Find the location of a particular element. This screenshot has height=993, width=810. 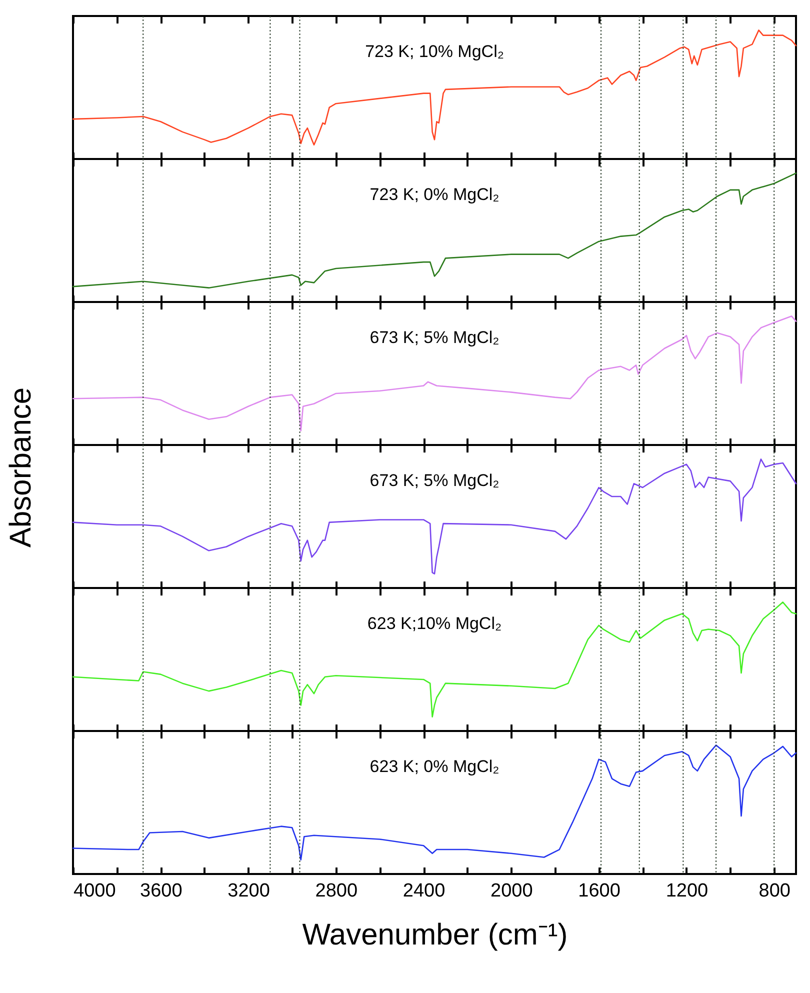

x-tick-label: 1600 is located at coordinates (599, 891).